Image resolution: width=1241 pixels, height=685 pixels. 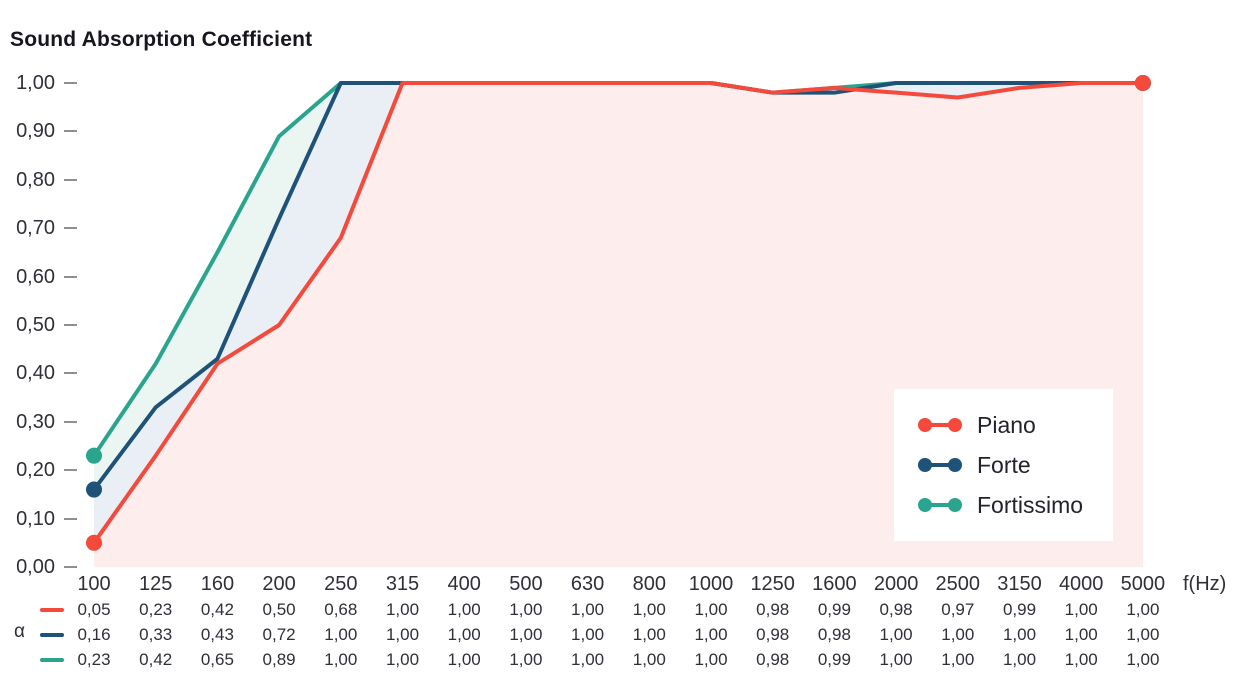 I want to click on x-axis-label: 2000, so click(x=896, y=584).